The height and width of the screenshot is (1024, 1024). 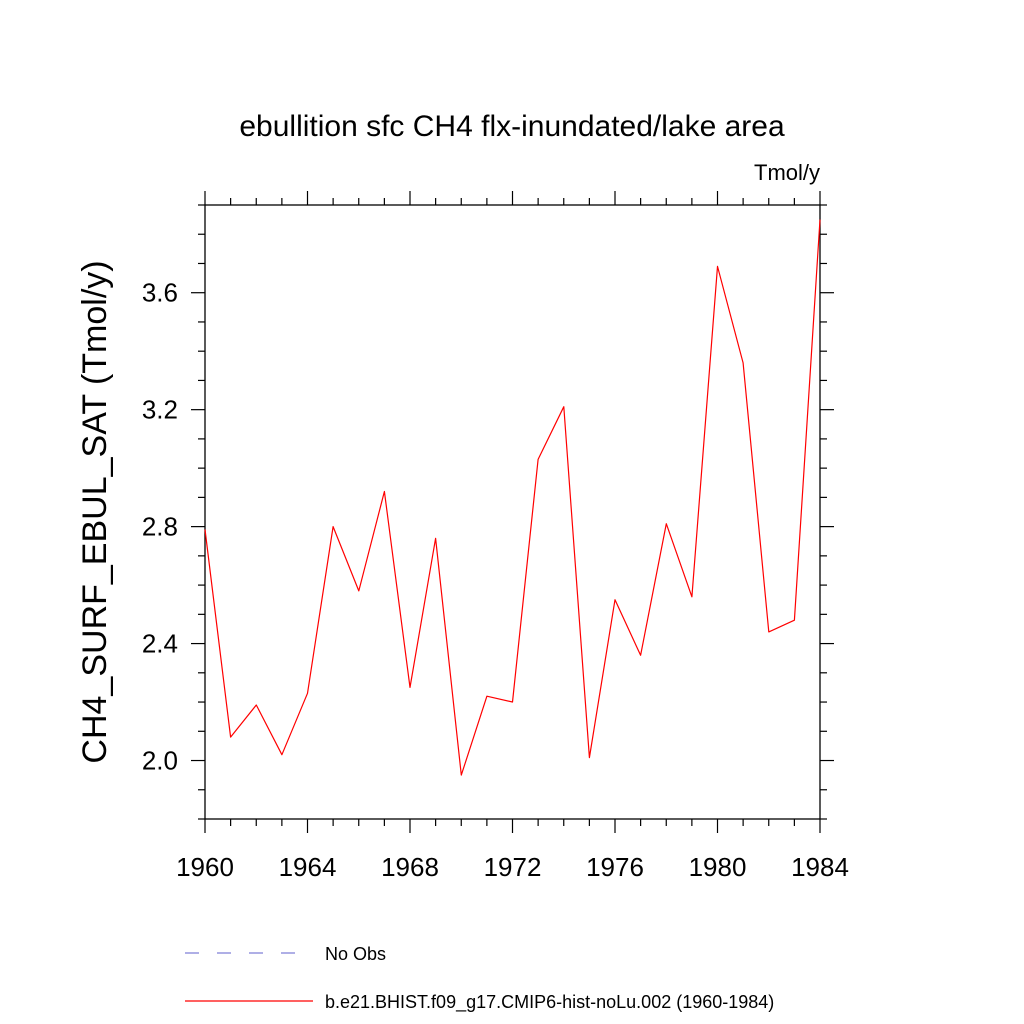 What do you see at coordinates (95, 511) in the screenshot?
I see `y-axis-label: CH4_SURF_EBUL_SAT (Tmol/y)` at bounding box center [95, 511].